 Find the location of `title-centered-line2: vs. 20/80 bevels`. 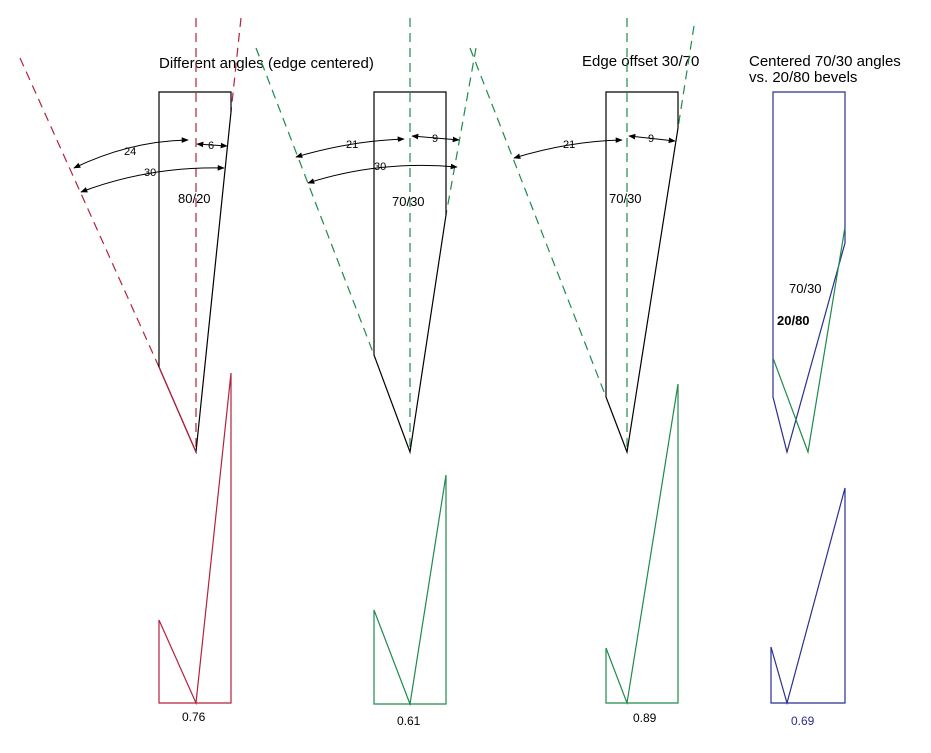

title-centered-line2: vs. 20/80 bevels is located at coordinates (803, 77).